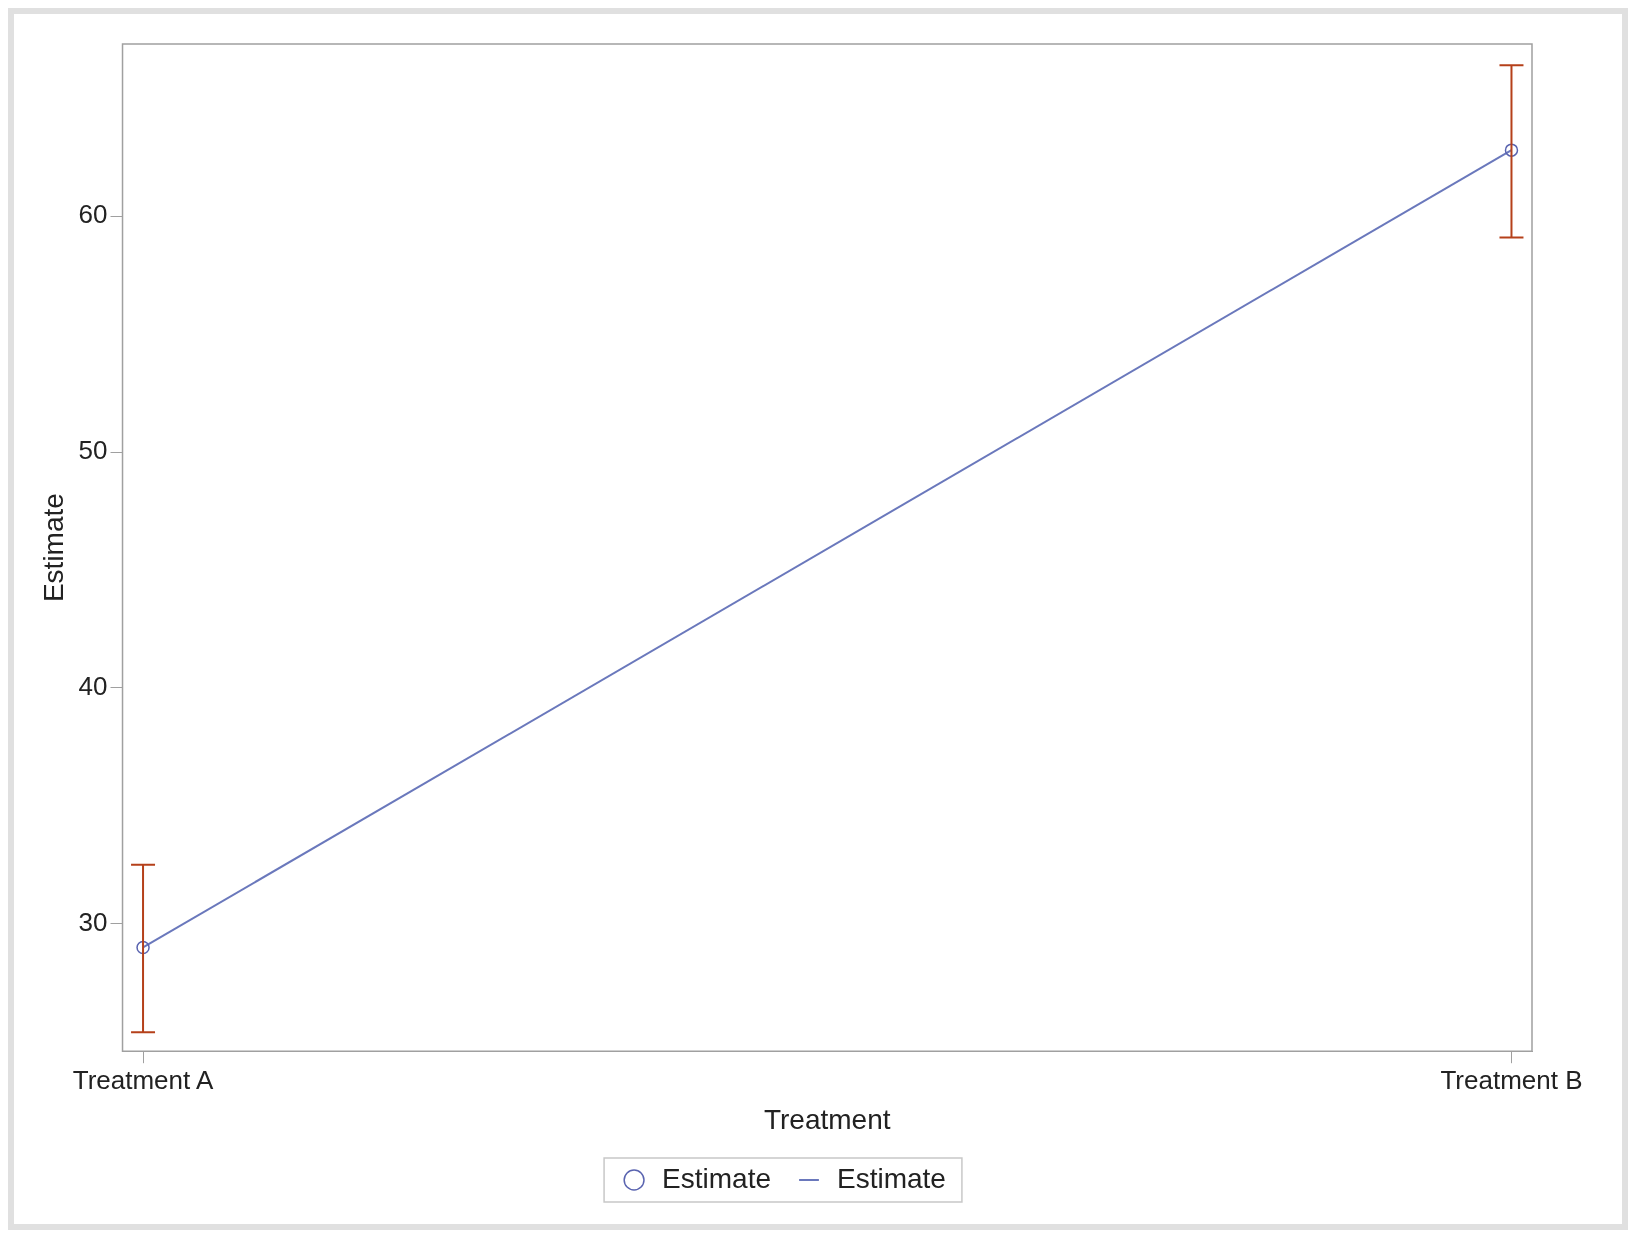  I want to click on y-tick-label: 30, so click(93, 922).